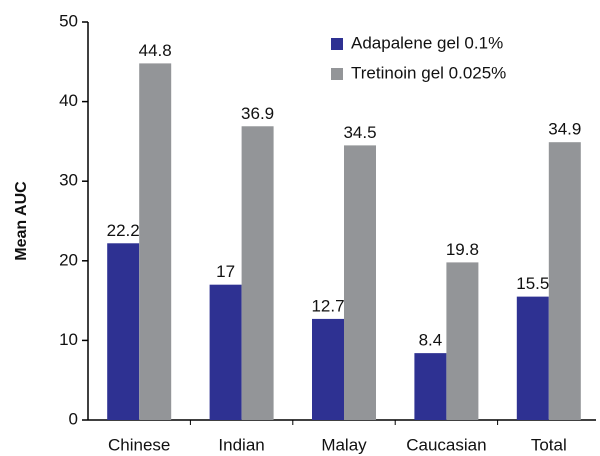 The height and width of the screenshot is (456, 600). I want to click on value-label: 34.9, so click(564, 129).